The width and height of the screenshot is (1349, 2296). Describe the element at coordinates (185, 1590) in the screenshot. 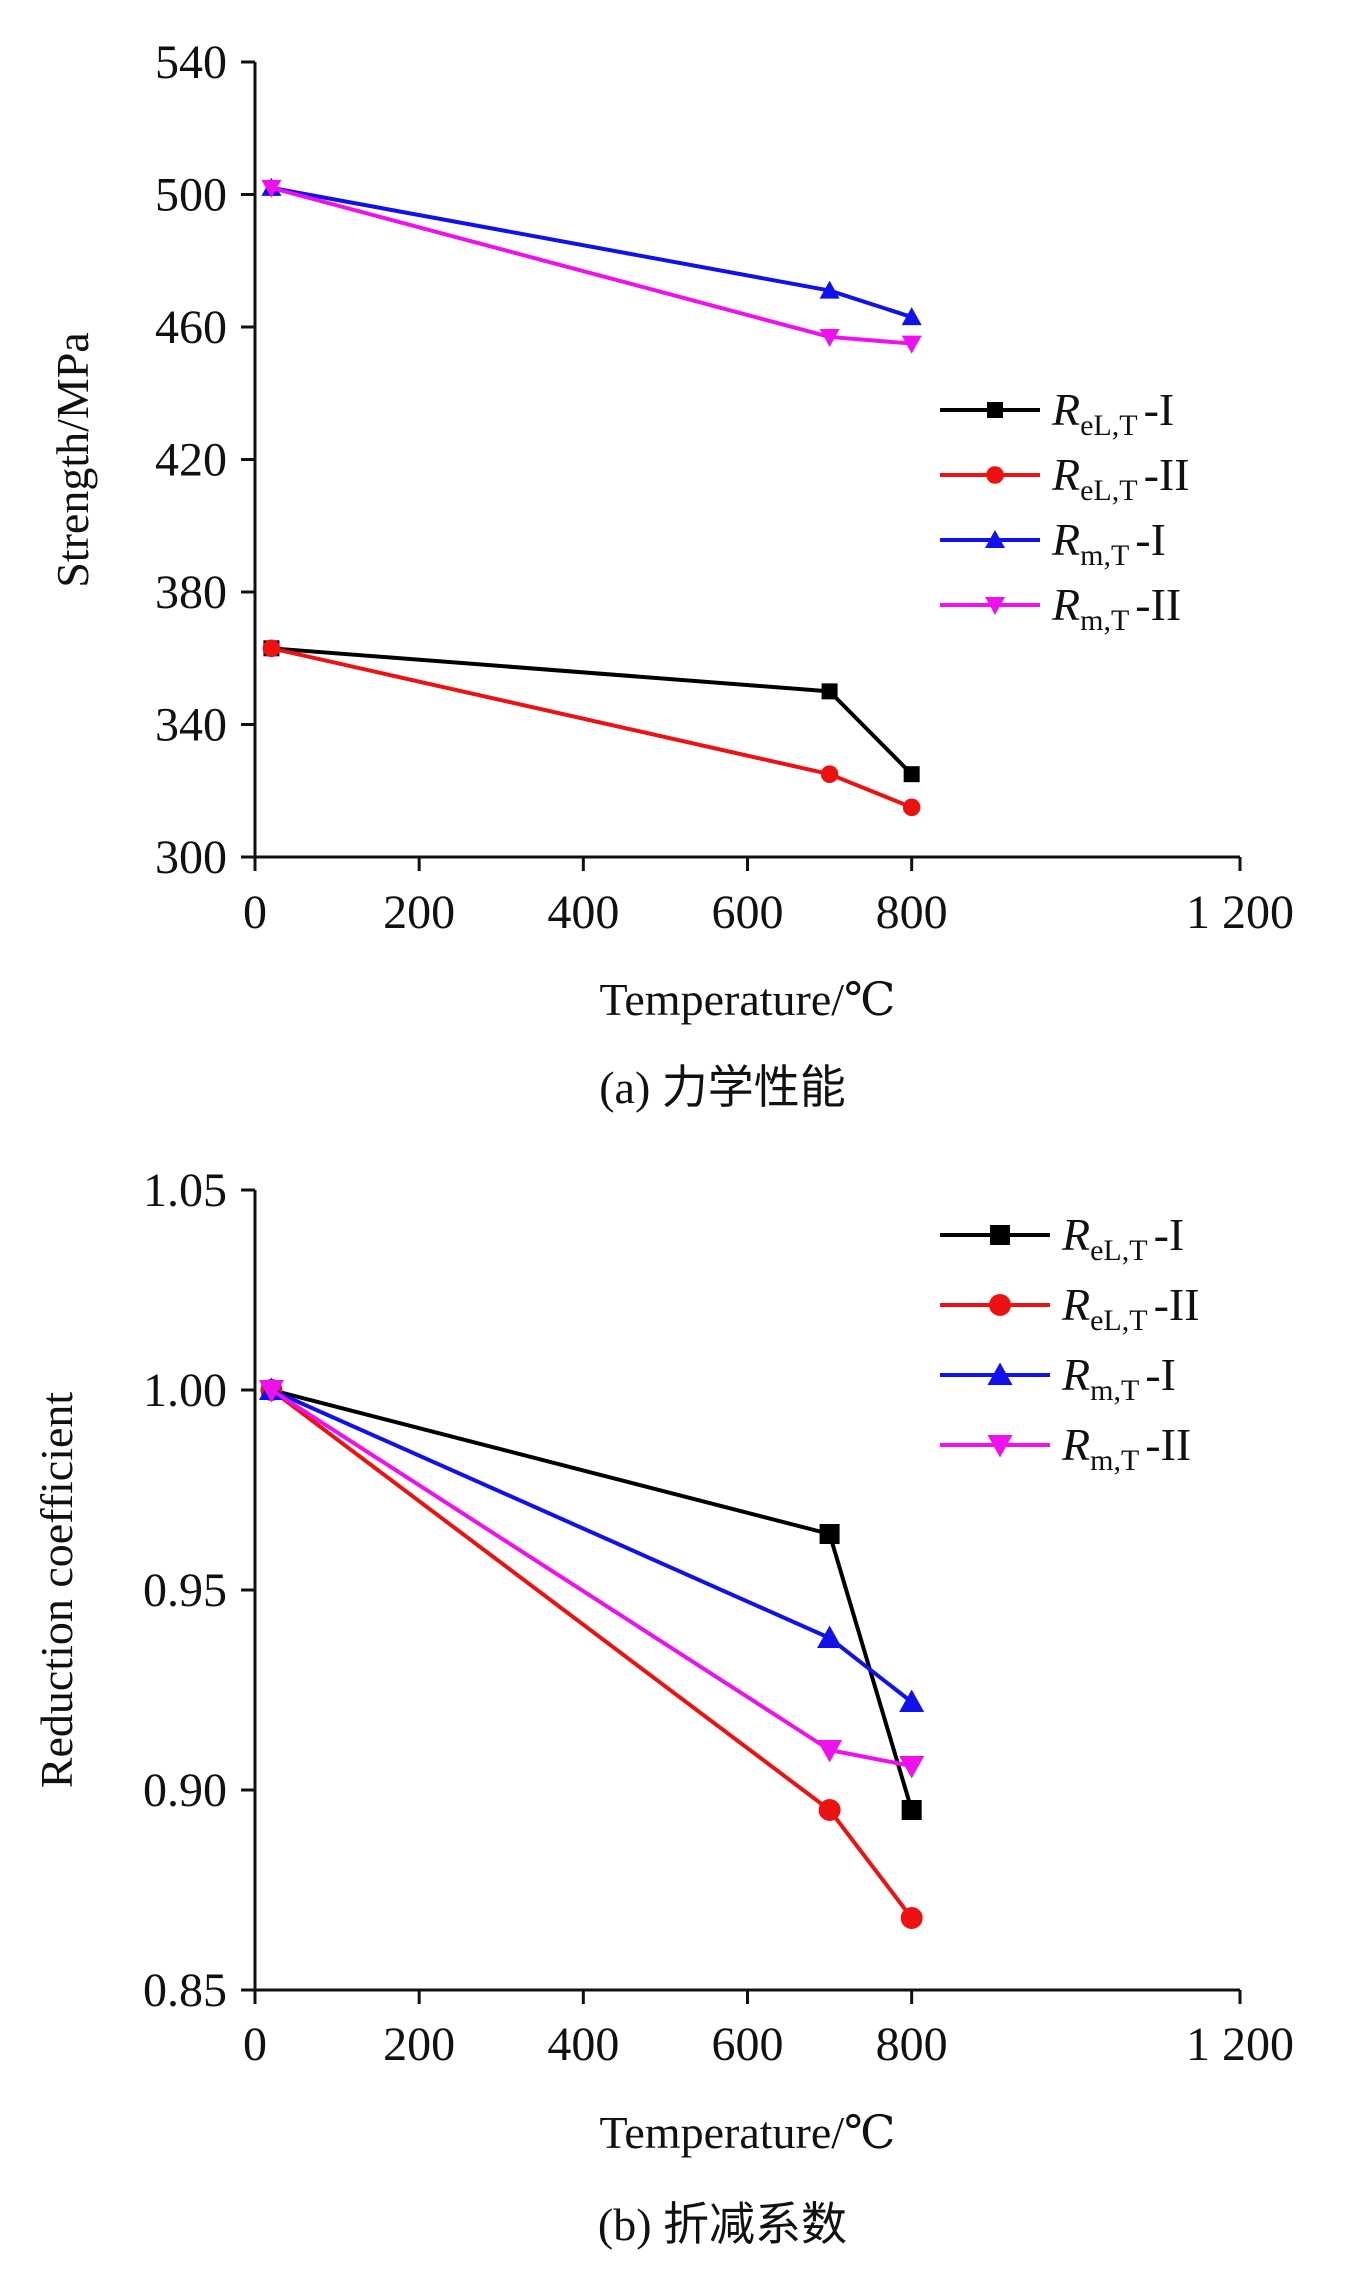

I see `y-tick-label: 0.95` at that location.